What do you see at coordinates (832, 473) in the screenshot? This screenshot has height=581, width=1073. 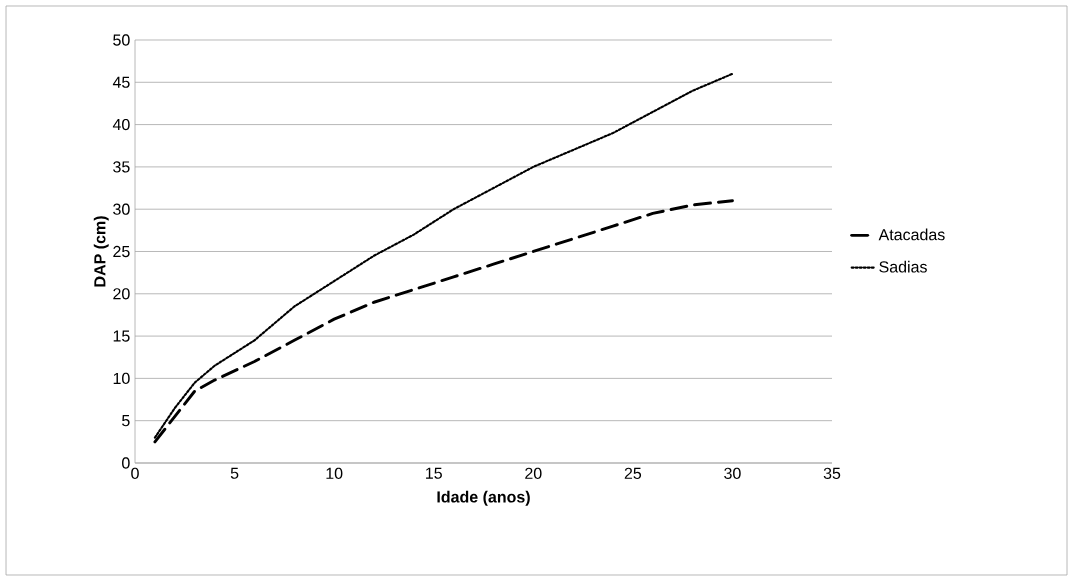 I see `x-tick-label: 35` at bounding box center [832, 473].